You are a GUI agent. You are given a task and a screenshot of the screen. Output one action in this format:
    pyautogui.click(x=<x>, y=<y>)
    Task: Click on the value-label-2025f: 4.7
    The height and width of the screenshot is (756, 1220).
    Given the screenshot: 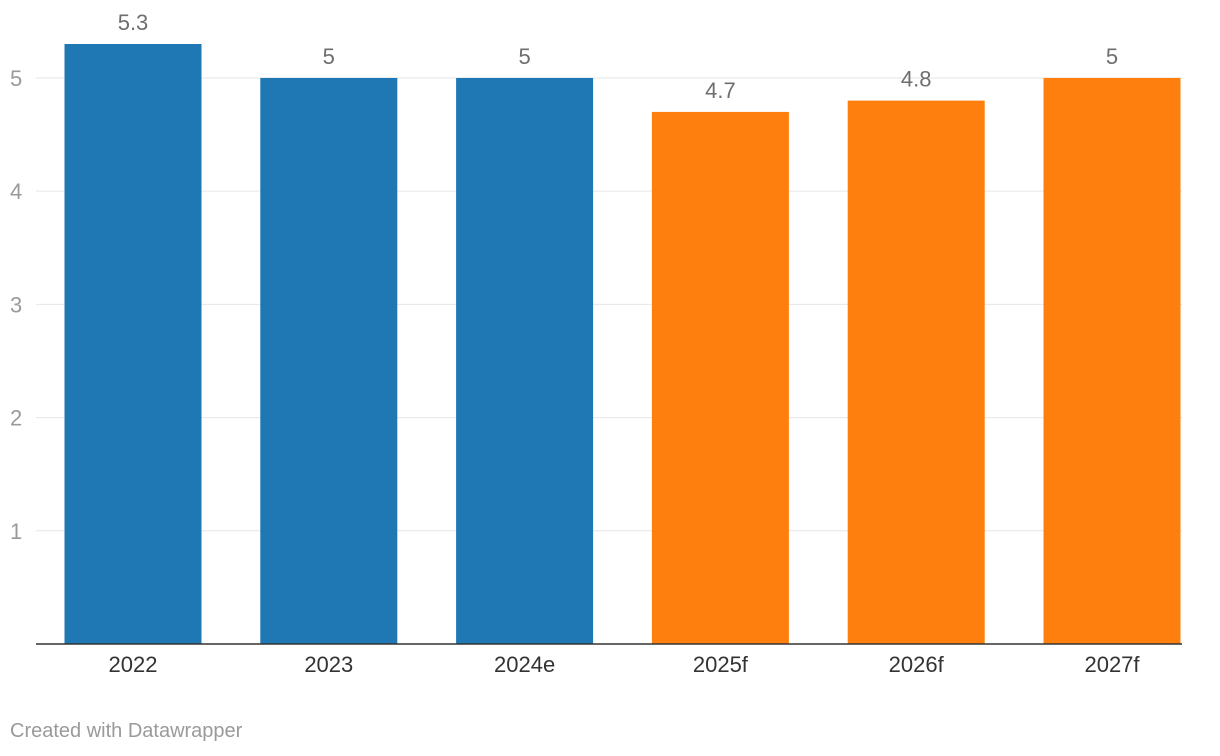 What is the action you would take?
    pyautogui.click(x=720, y=90)
    